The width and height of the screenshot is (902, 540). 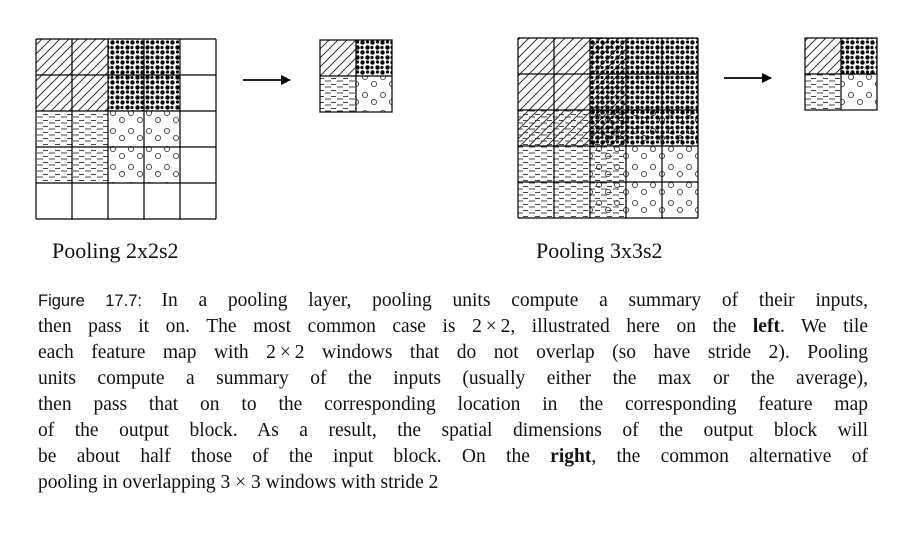 What do you see at coordinates (608, 128) in the screenshot?
I see `right-input-grid` at bounding box center [608, 128].